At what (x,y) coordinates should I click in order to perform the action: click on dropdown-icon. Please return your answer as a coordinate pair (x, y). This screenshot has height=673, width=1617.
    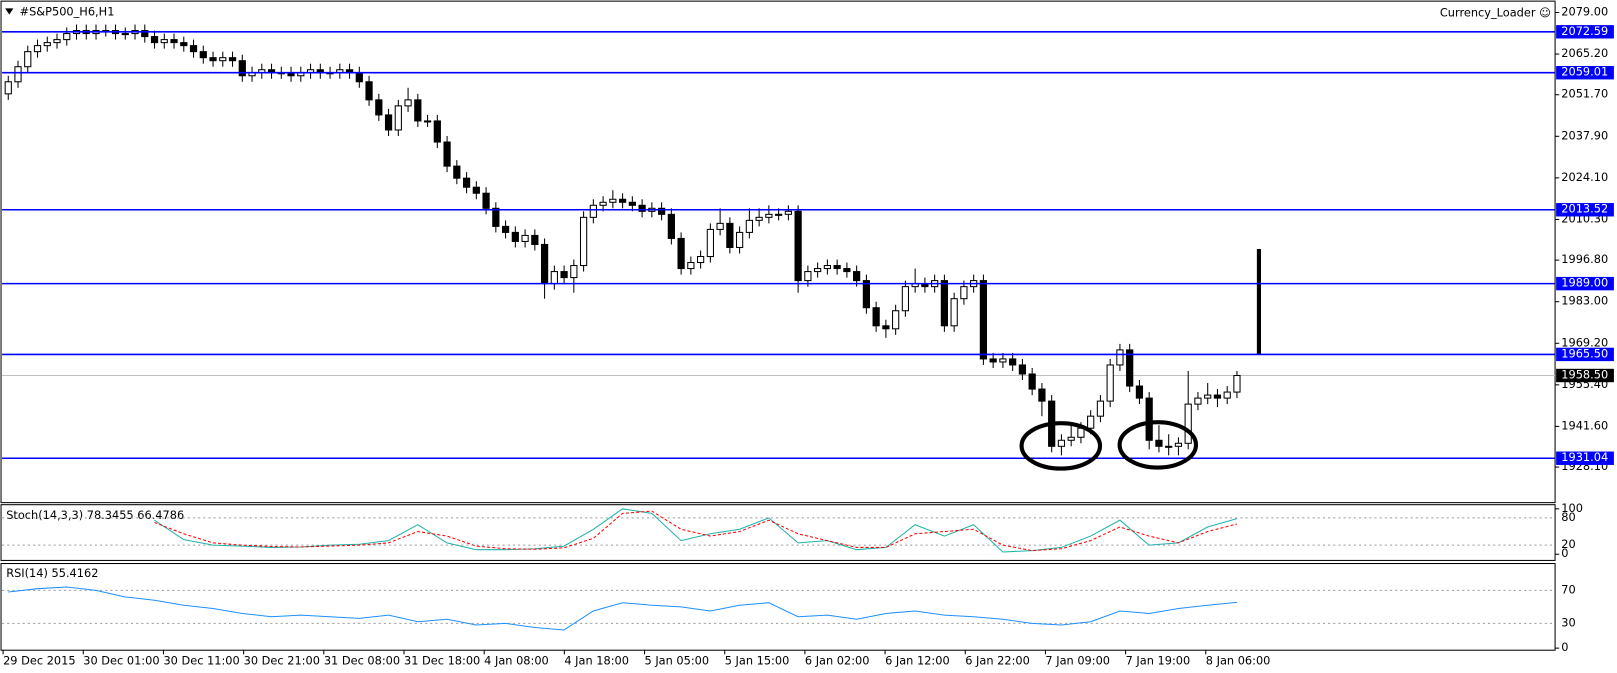
    Looking at the image, I should click on (9, 11).